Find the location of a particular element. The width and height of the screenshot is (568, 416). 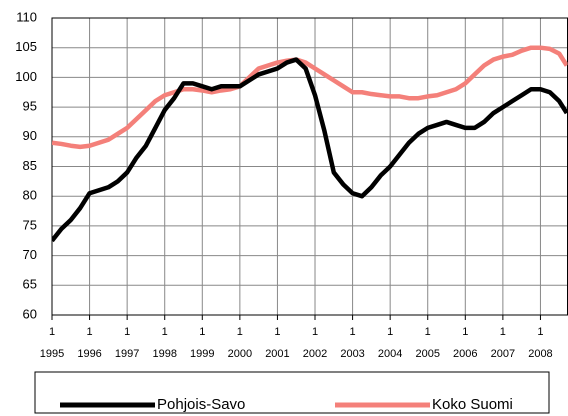

x-tick-label: 2001 is located at coordinates (277, 354).